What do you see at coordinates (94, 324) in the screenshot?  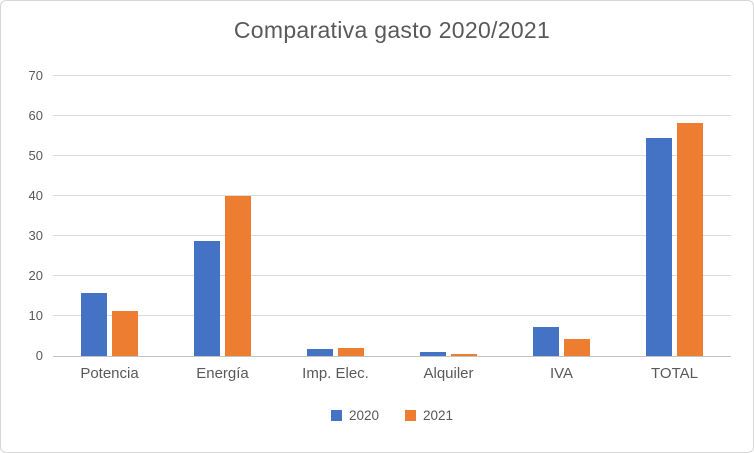 I see `bar-2020-potencia` at bounding box center [94, 324].